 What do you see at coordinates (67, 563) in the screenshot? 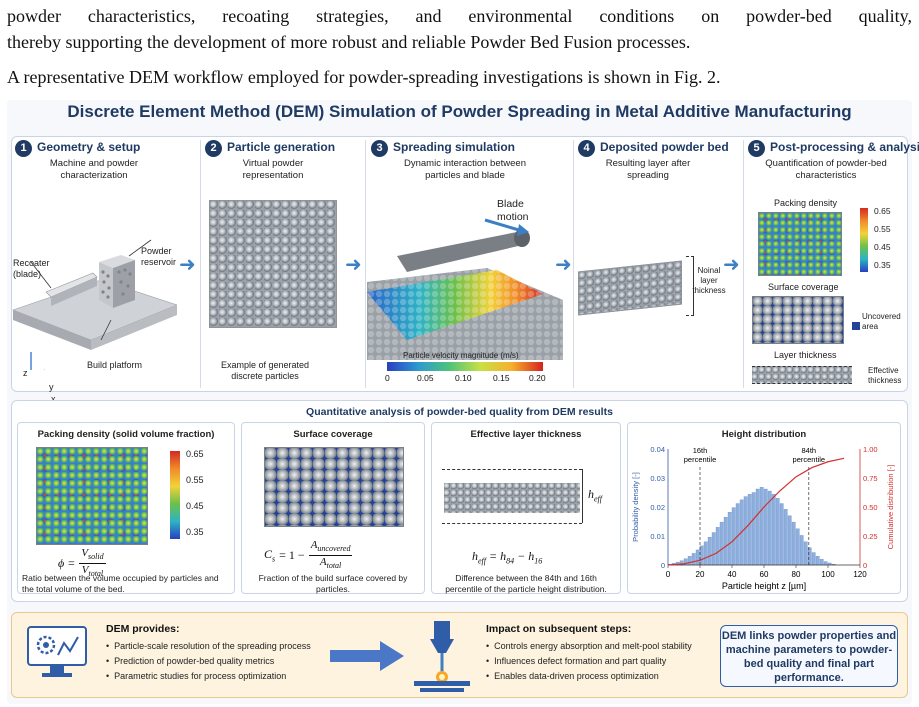
I see `formula-lhs: ϕ =` at bounding box center [67, 563].